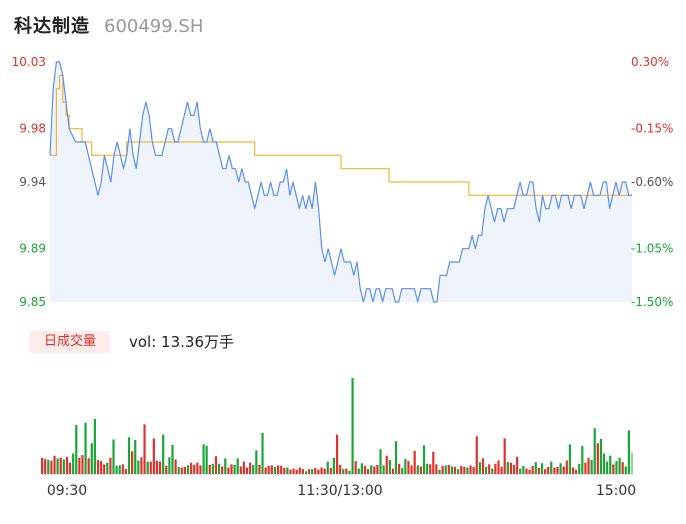  What do you see at coordinates (70, 342) in the screenshot?
I see `volume-tag: 日成交量` at bounding box center [70, 342].